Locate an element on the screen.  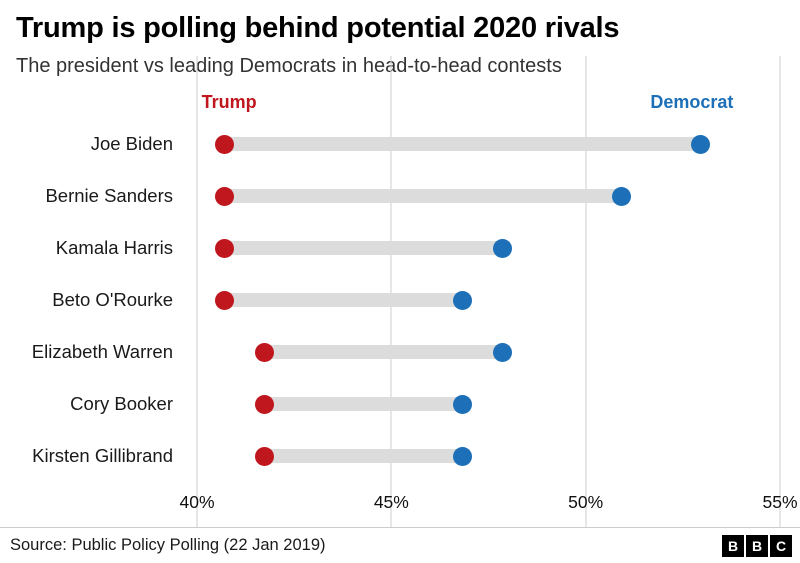
candidate-row: Beto O'Rourke is located at coordinates (400, 300).